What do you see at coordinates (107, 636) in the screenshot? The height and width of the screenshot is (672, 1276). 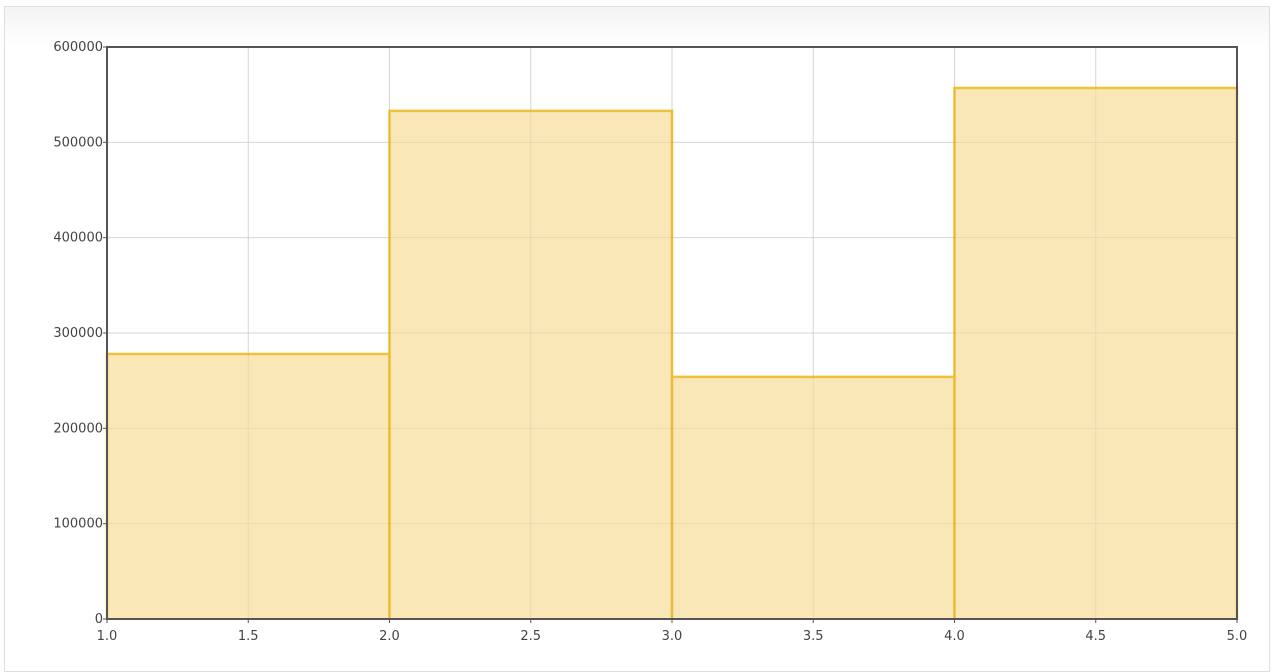 I see `x-tick-label: 1.0` at bounding box center [107, 636].